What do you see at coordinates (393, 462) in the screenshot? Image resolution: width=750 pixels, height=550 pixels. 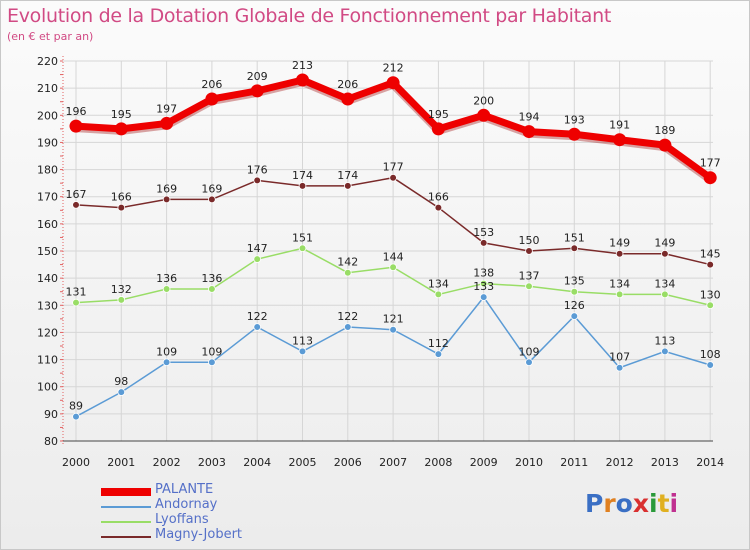 I see `x-tick-label: 2007` at bounding box center [393, 462].